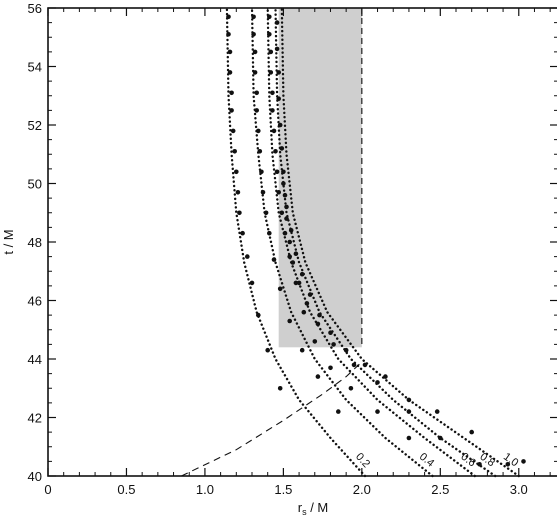 This screenshot has width=557, height=520. I want to click on y-tick-label: 56, so click(35, 8).